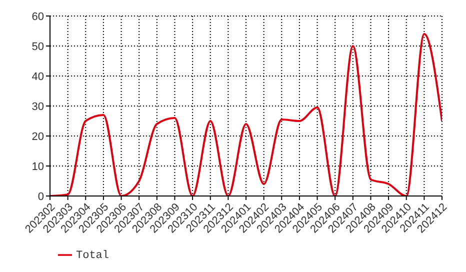 The width and height of the screenshot is (466, 272). What do you see at coordinates (38, 16) in the screenshot?
I see `y-tick-label: 60` at bounding box center [38, 16].